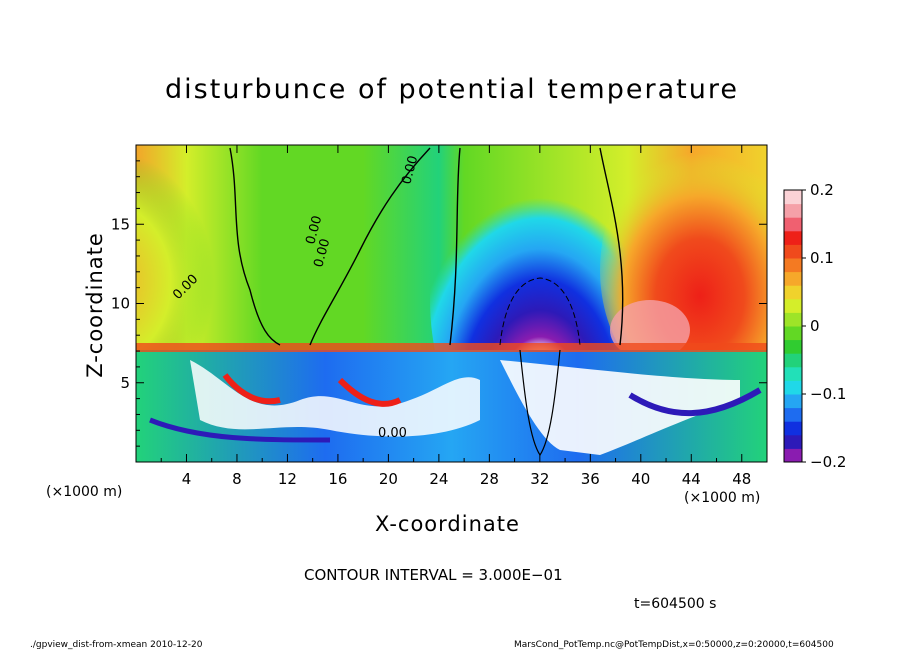 The image size is (904, 654). Describe the element at coordinates (84, 492) in the screenshot. I see `x-unit-label-left: (×1000 m)` at that location.